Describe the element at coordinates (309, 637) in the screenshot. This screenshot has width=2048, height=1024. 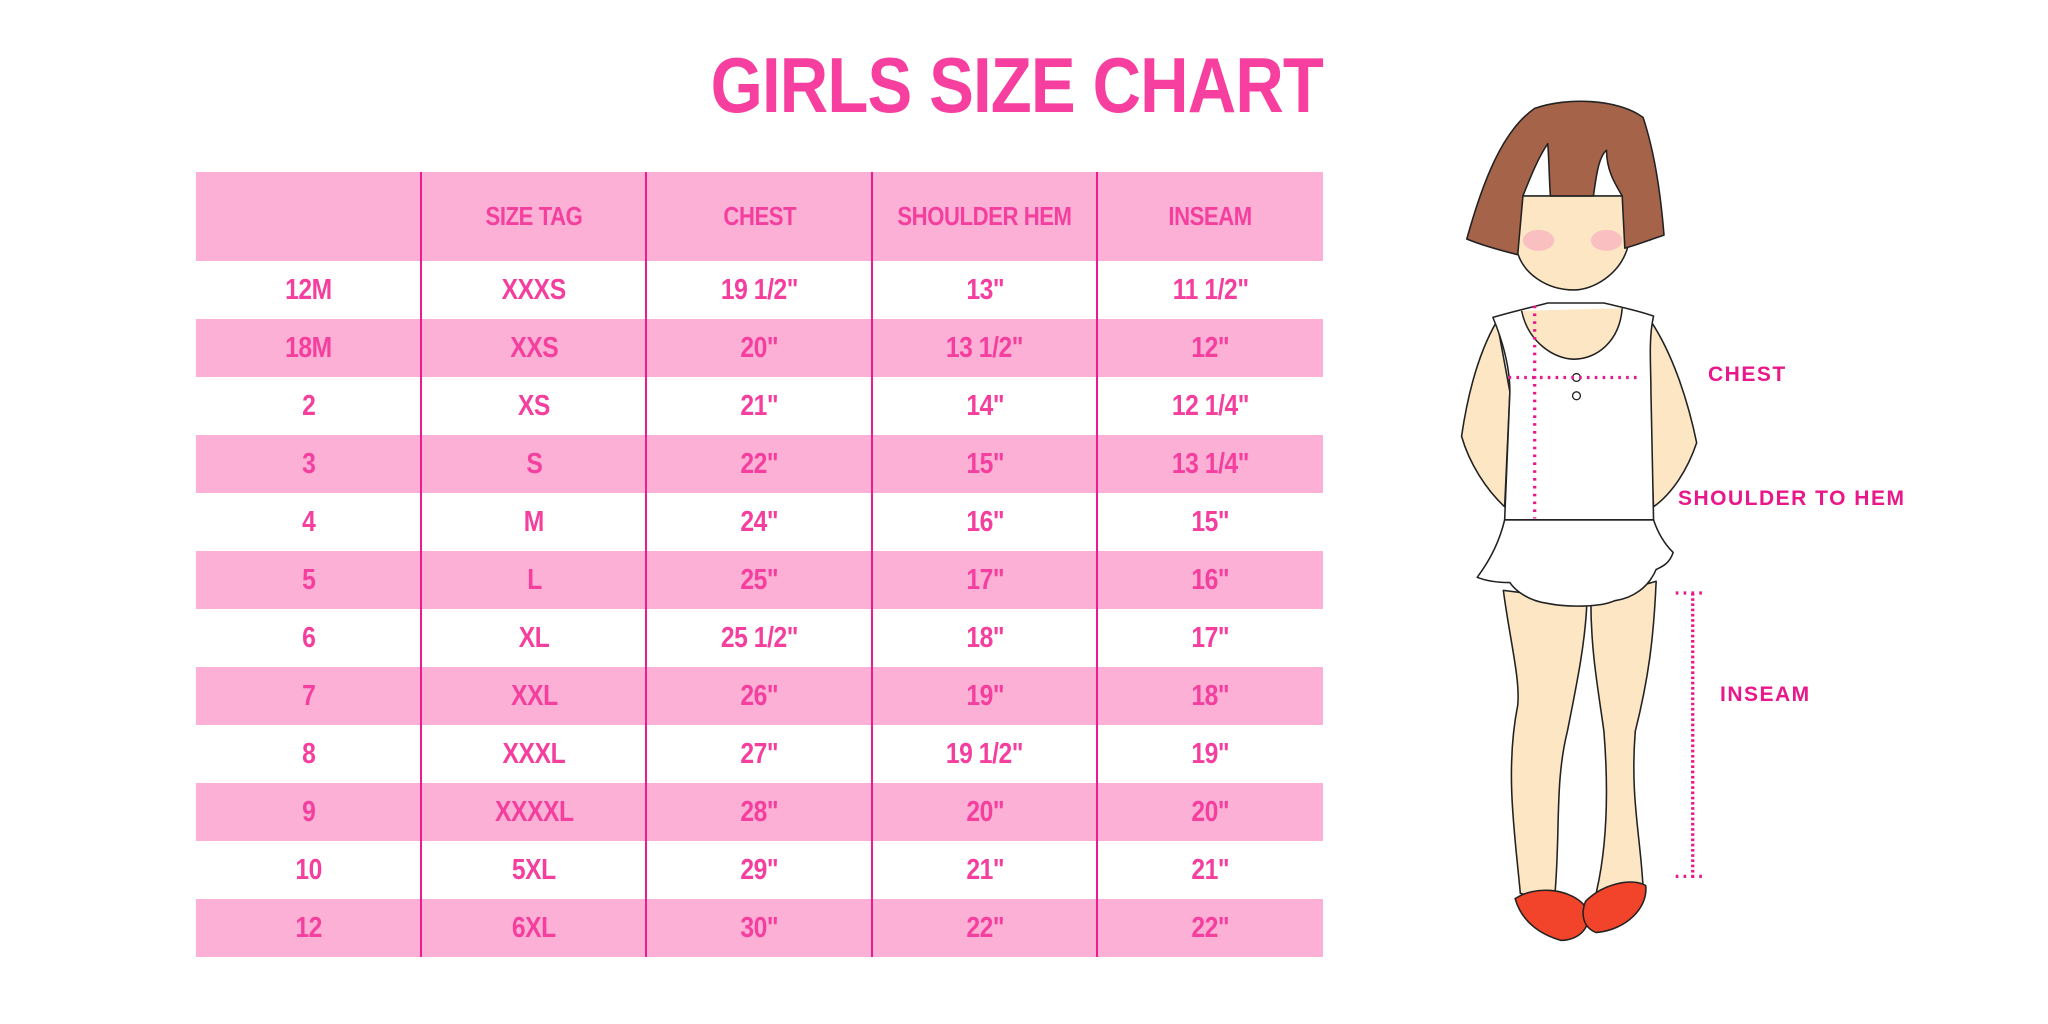
I see `cell-value: 6` at that location.